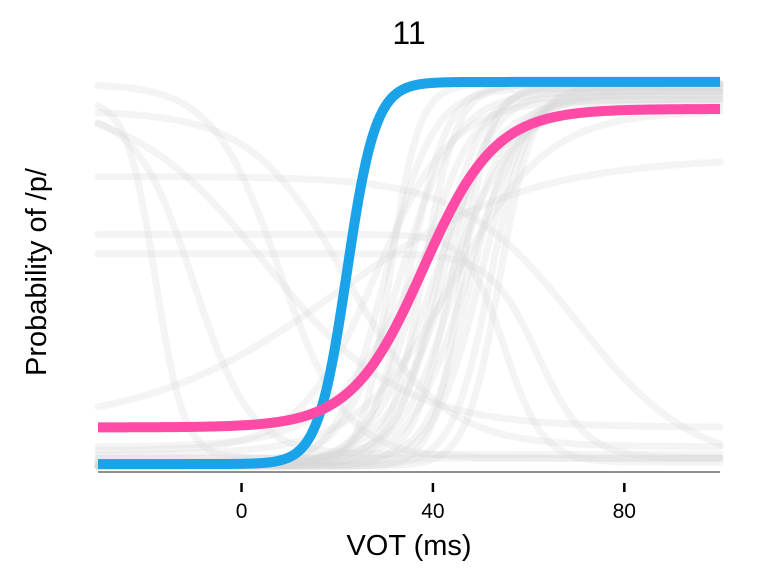 This screenshot has width=768, height=576. Describe the element at coordinates (242, 511) in the screenshot. I see `x-tick-label-0: 0` at that location.